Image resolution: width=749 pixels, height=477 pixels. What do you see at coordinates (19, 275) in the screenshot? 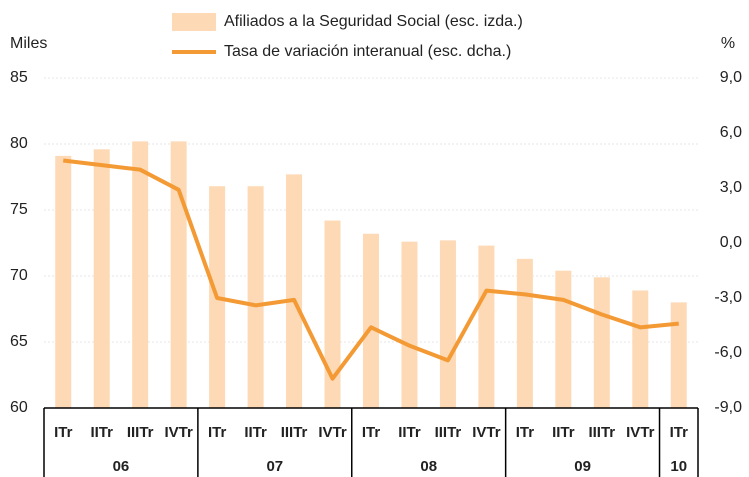
I see `y-tick-label: 70` at bounding box center [19, 275].